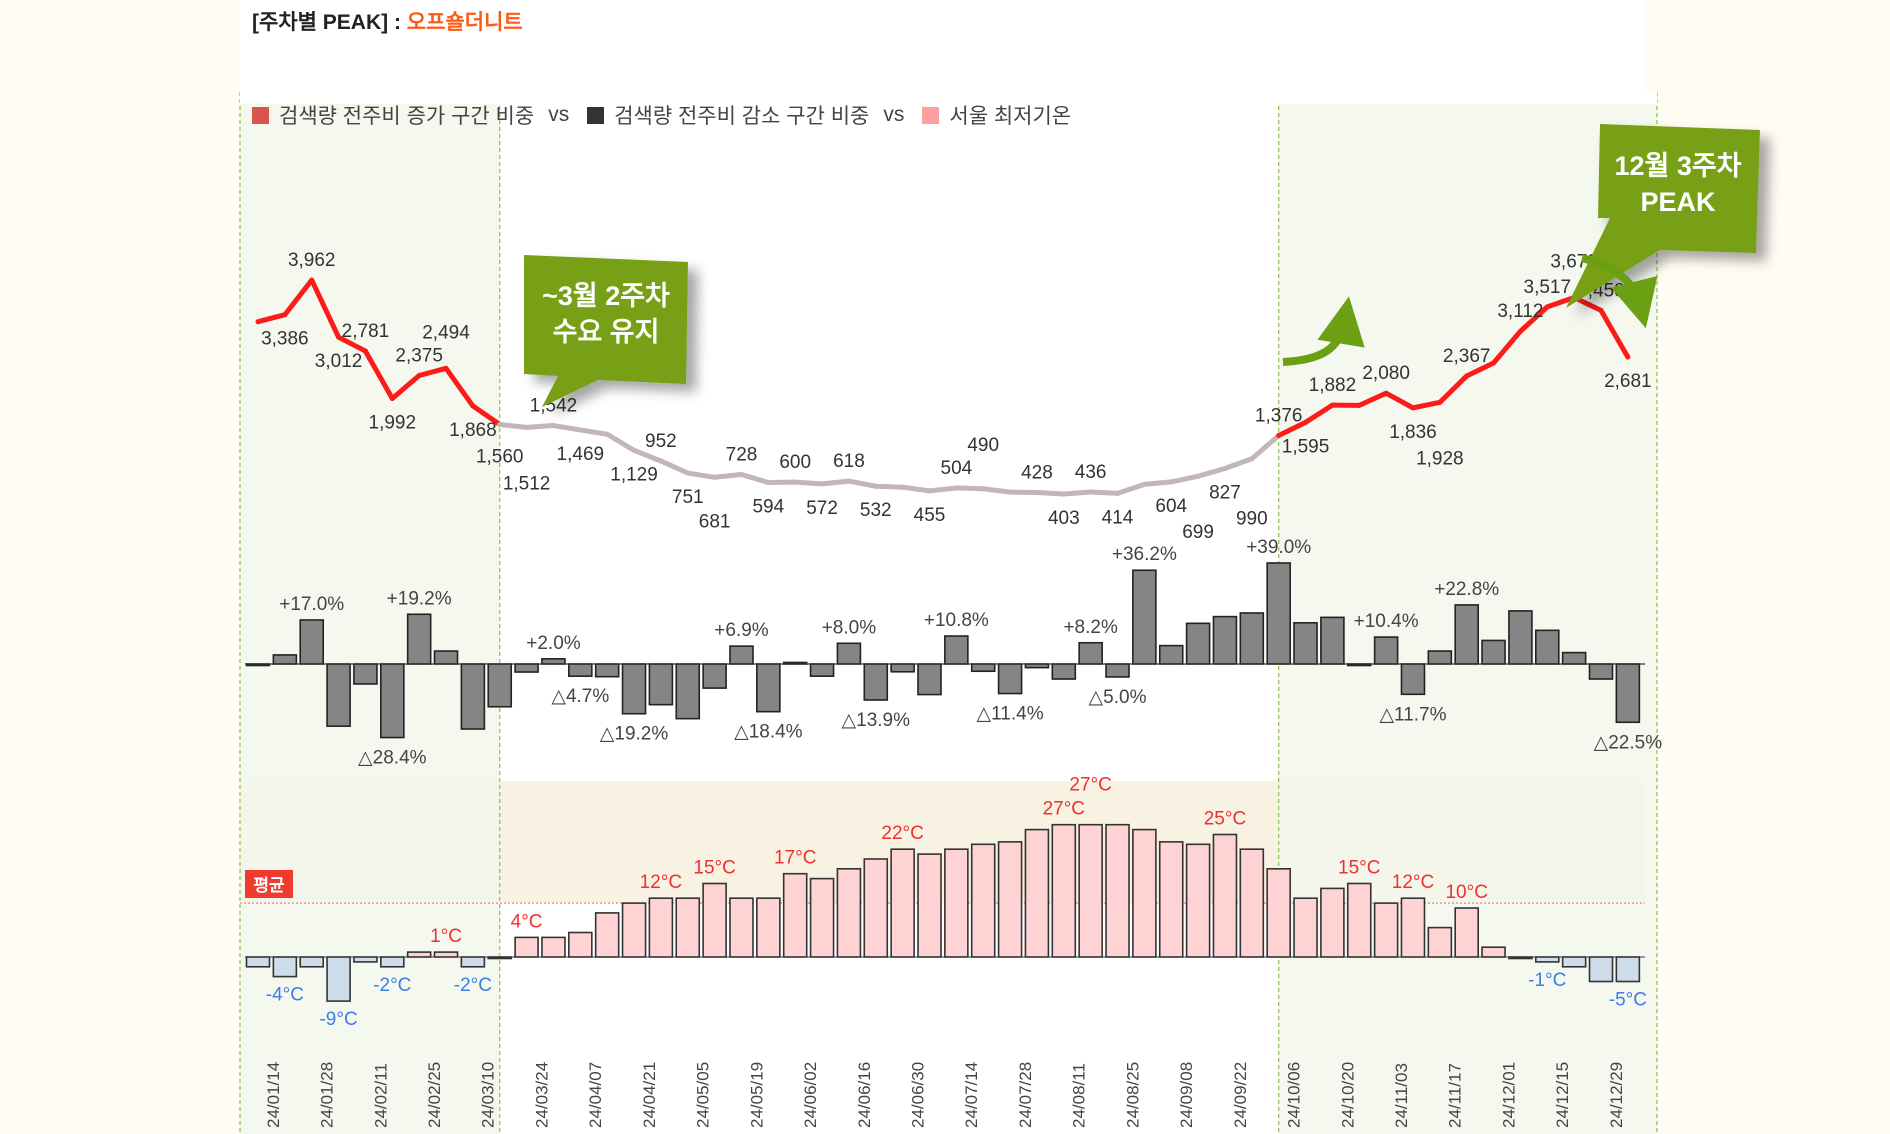  What do you see at coordinates (1323, 331) in the screenshot?
I see `trend-up-arrow-icon` at bounding box center [1323, 331].